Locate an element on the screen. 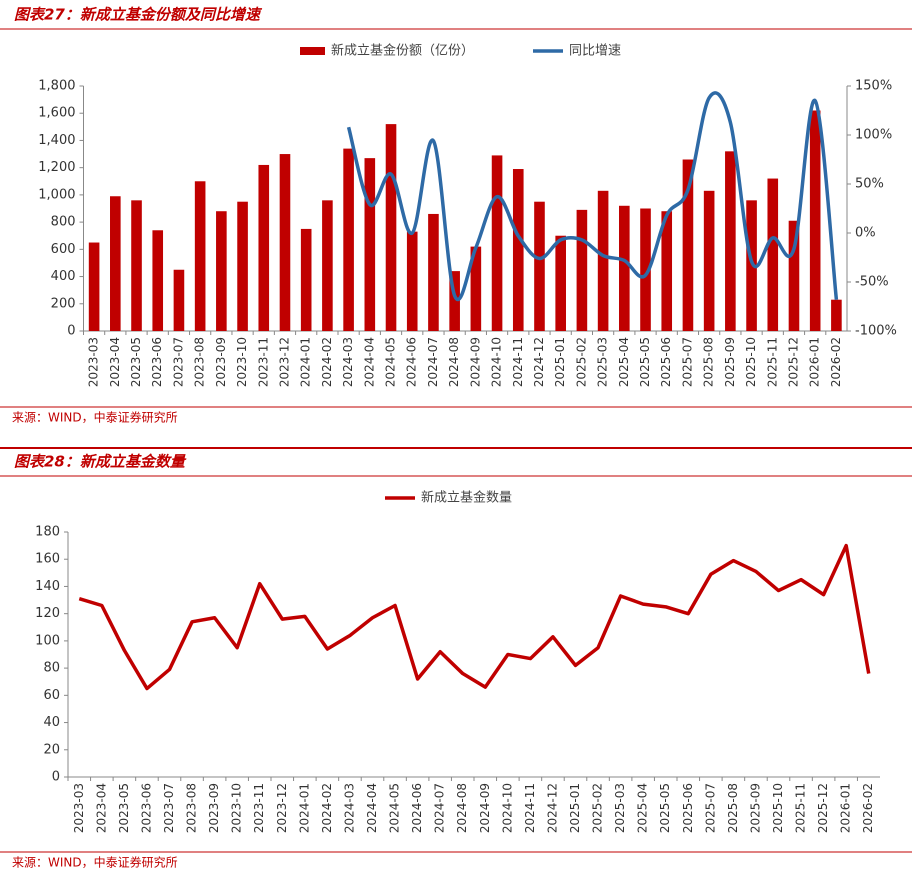  y2-tick-label: 150% is located at coordinates (873, 86).